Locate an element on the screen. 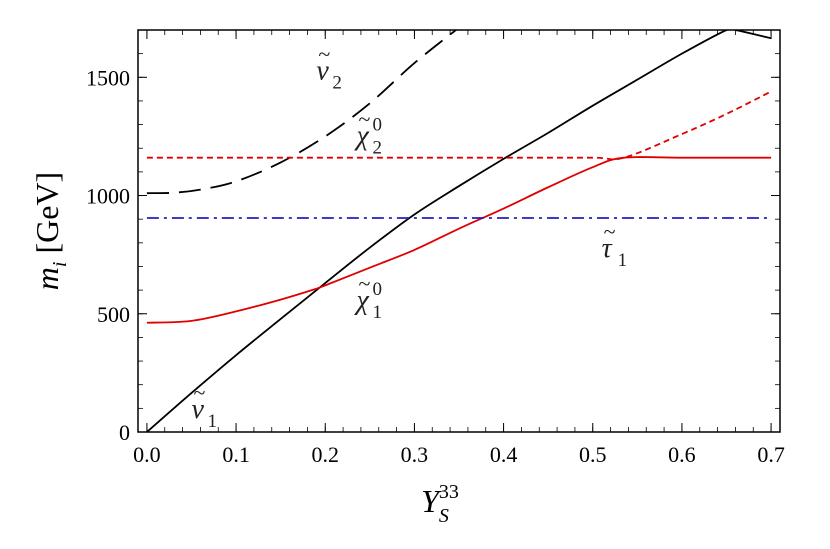 Image resolution: width=830 pixels, height=549 pixels. x-axis-label-base: Y is located at coordinates (431, 501).